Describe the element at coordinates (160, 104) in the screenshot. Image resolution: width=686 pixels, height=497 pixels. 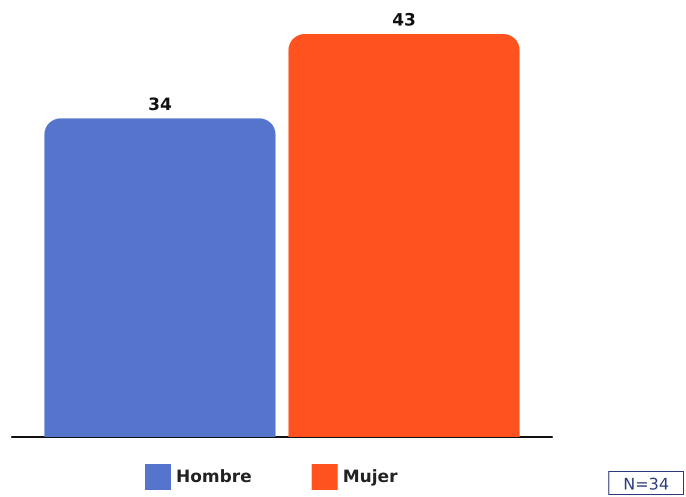
I see `data-label: 34` at that location.